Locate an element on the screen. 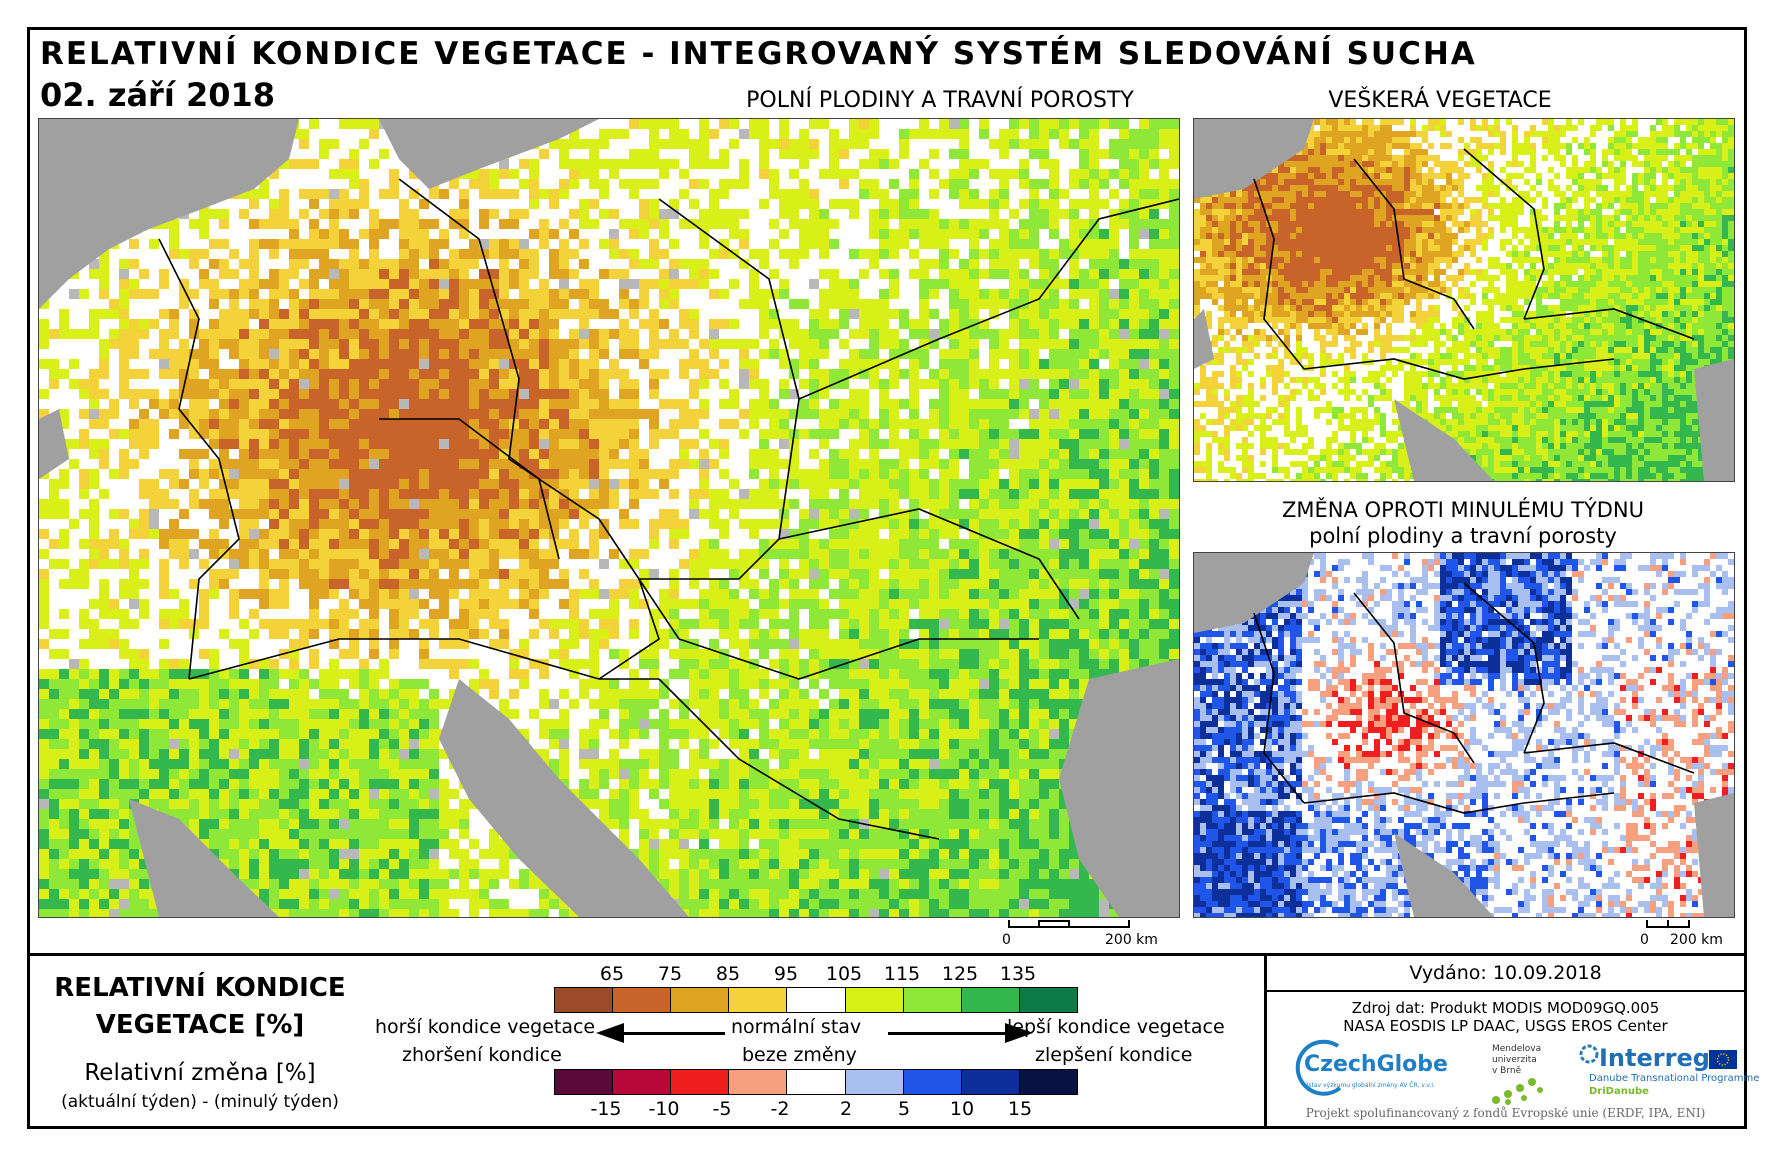  all-vegetation-map is located at coordinates (1464, 300).